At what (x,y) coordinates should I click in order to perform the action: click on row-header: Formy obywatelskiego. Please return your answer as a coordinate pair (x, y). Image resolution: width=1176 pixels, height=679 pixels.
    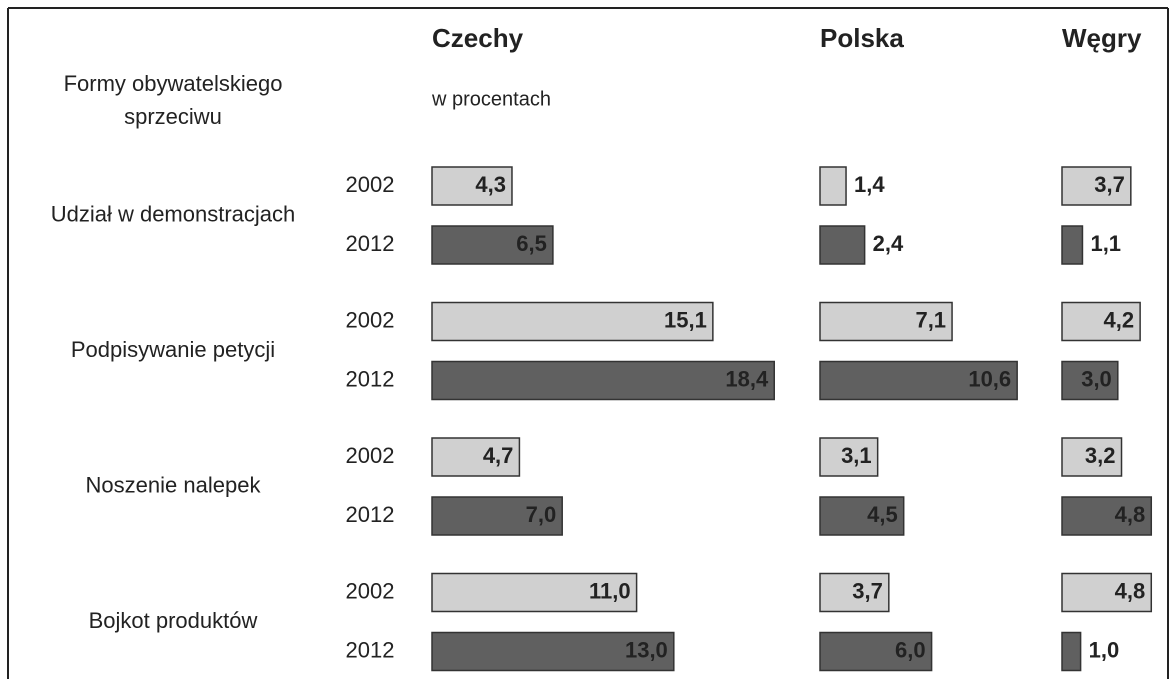
    Looking at the image, I should click on (173, 83).